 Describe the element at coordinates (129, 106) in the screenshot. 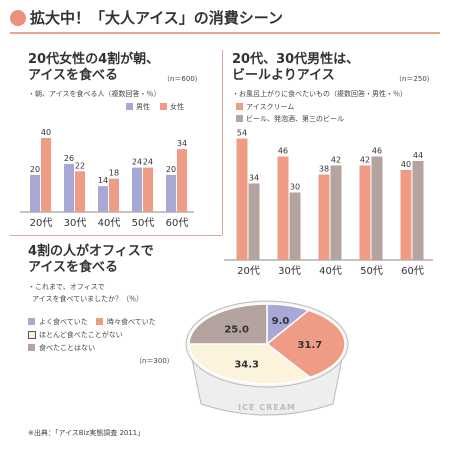

I see `legend-male-swatch` at that location.